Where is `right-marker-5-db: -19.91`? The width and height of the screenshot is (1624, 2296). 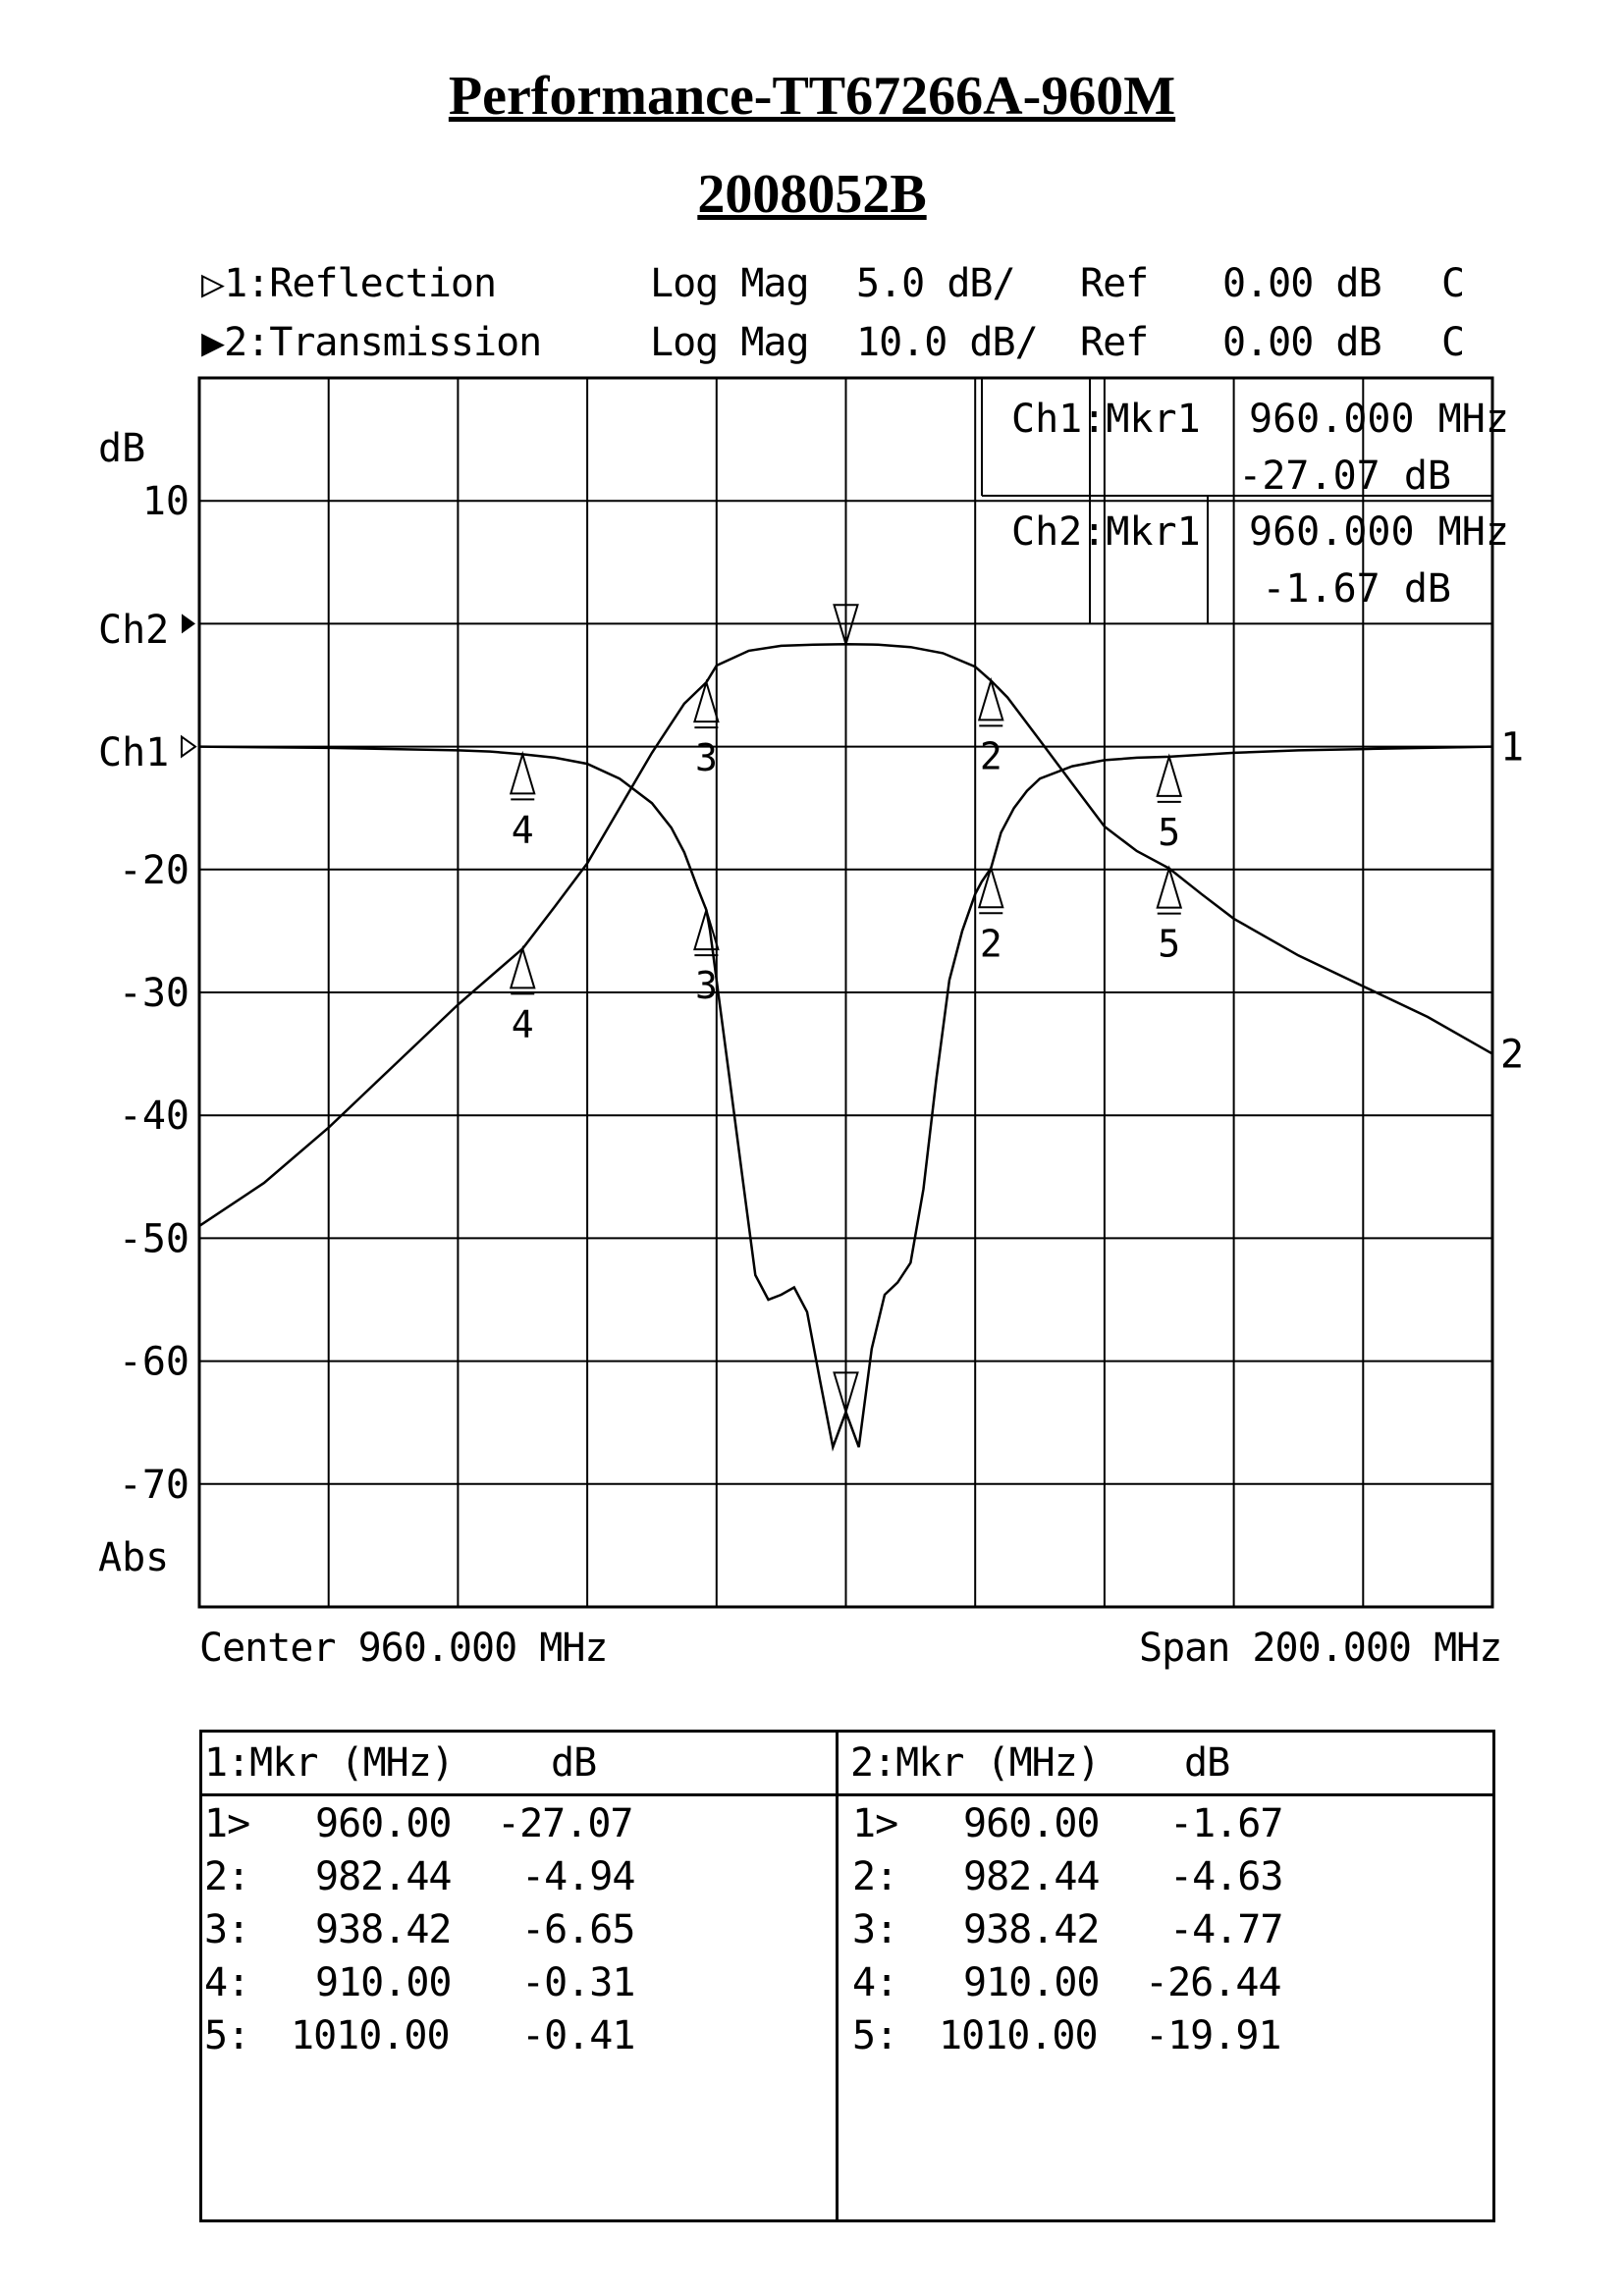
right-marker-5-db: -19.91 is located at coordinates (1213, 2036).